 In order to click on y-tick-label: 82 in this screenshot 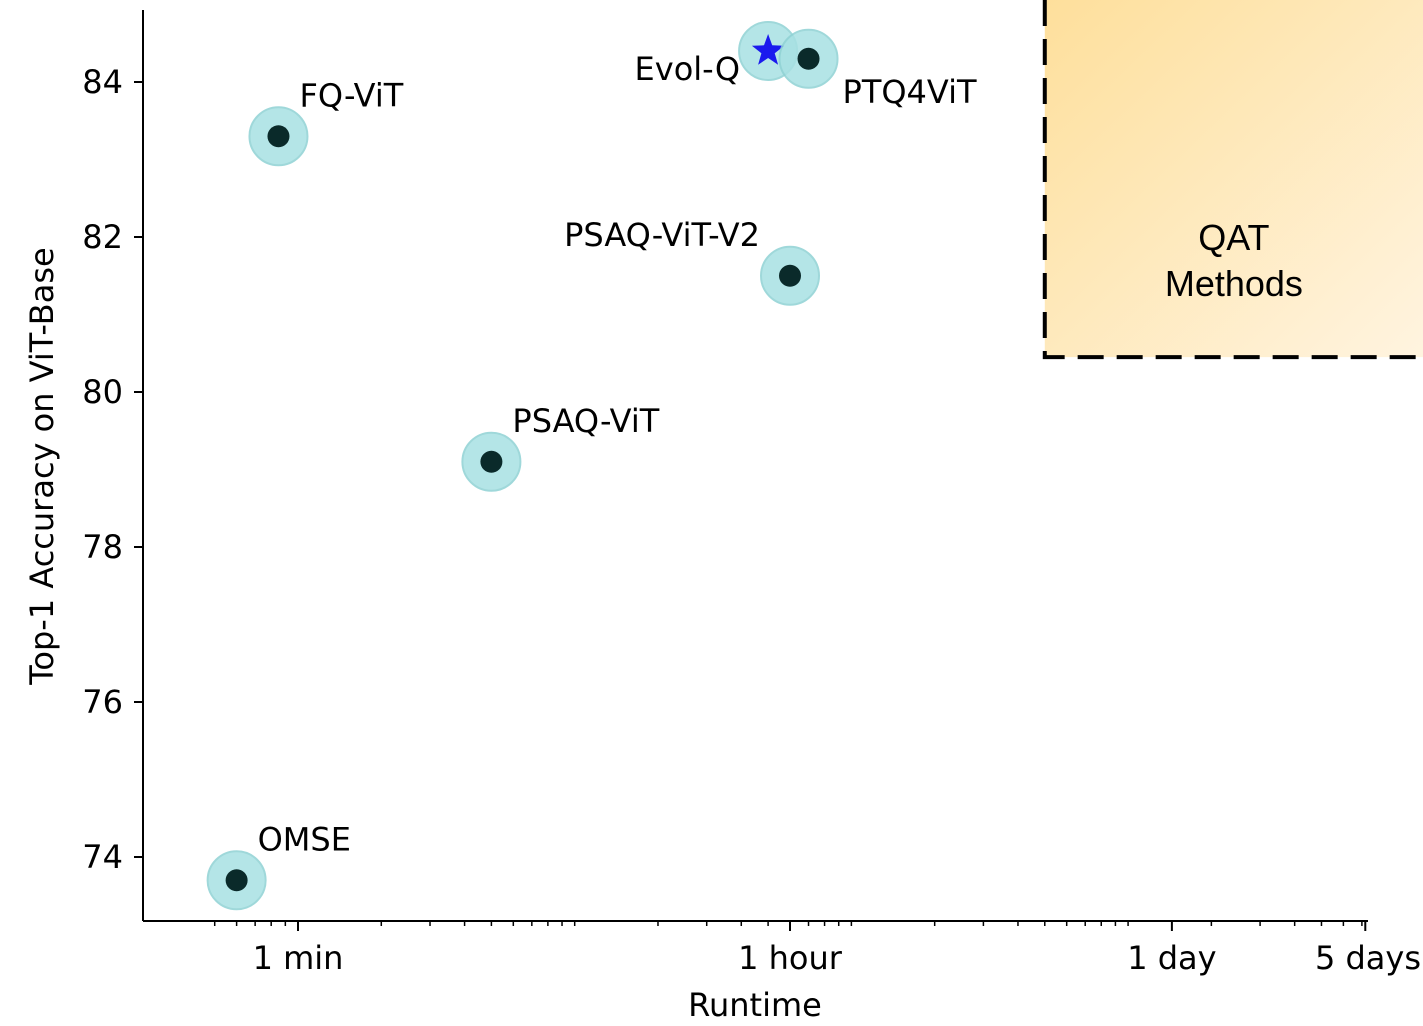, I will do `click(102, 237)`.